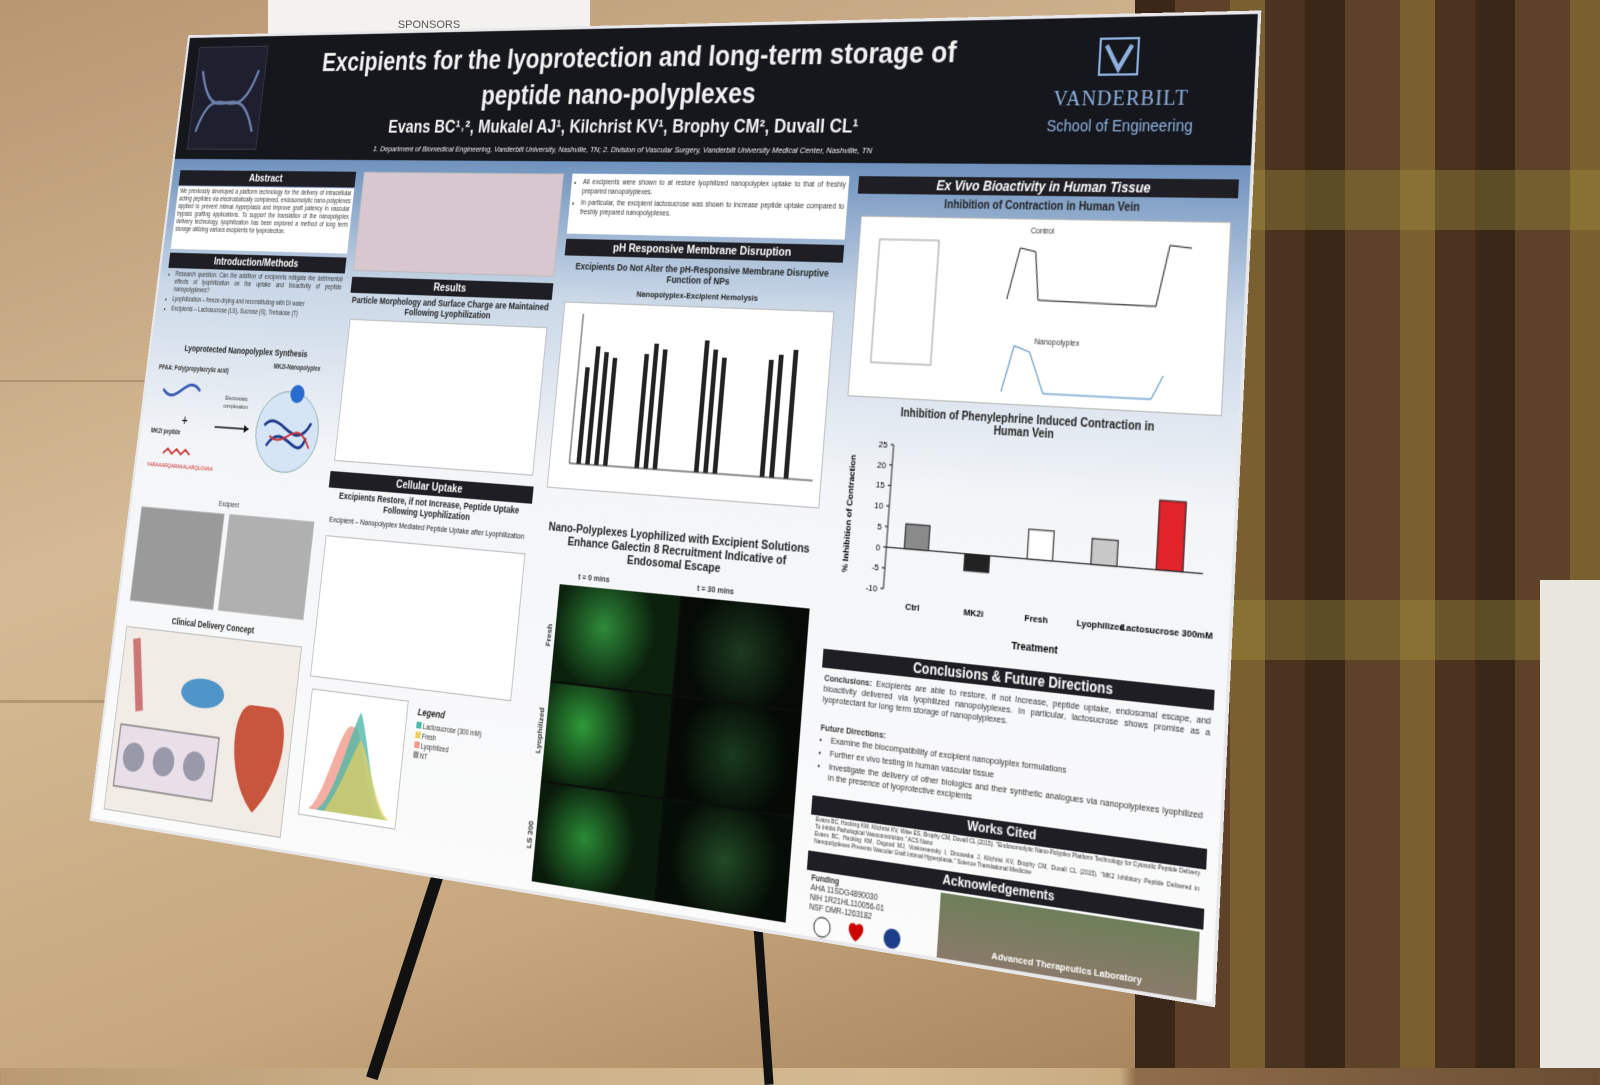 This screenshot has height=1085, width=1600. Describe the element at coordinates (849, 513) in the screenshot. I see `y-axis-label: % Inhibition of Contraction` at that location.